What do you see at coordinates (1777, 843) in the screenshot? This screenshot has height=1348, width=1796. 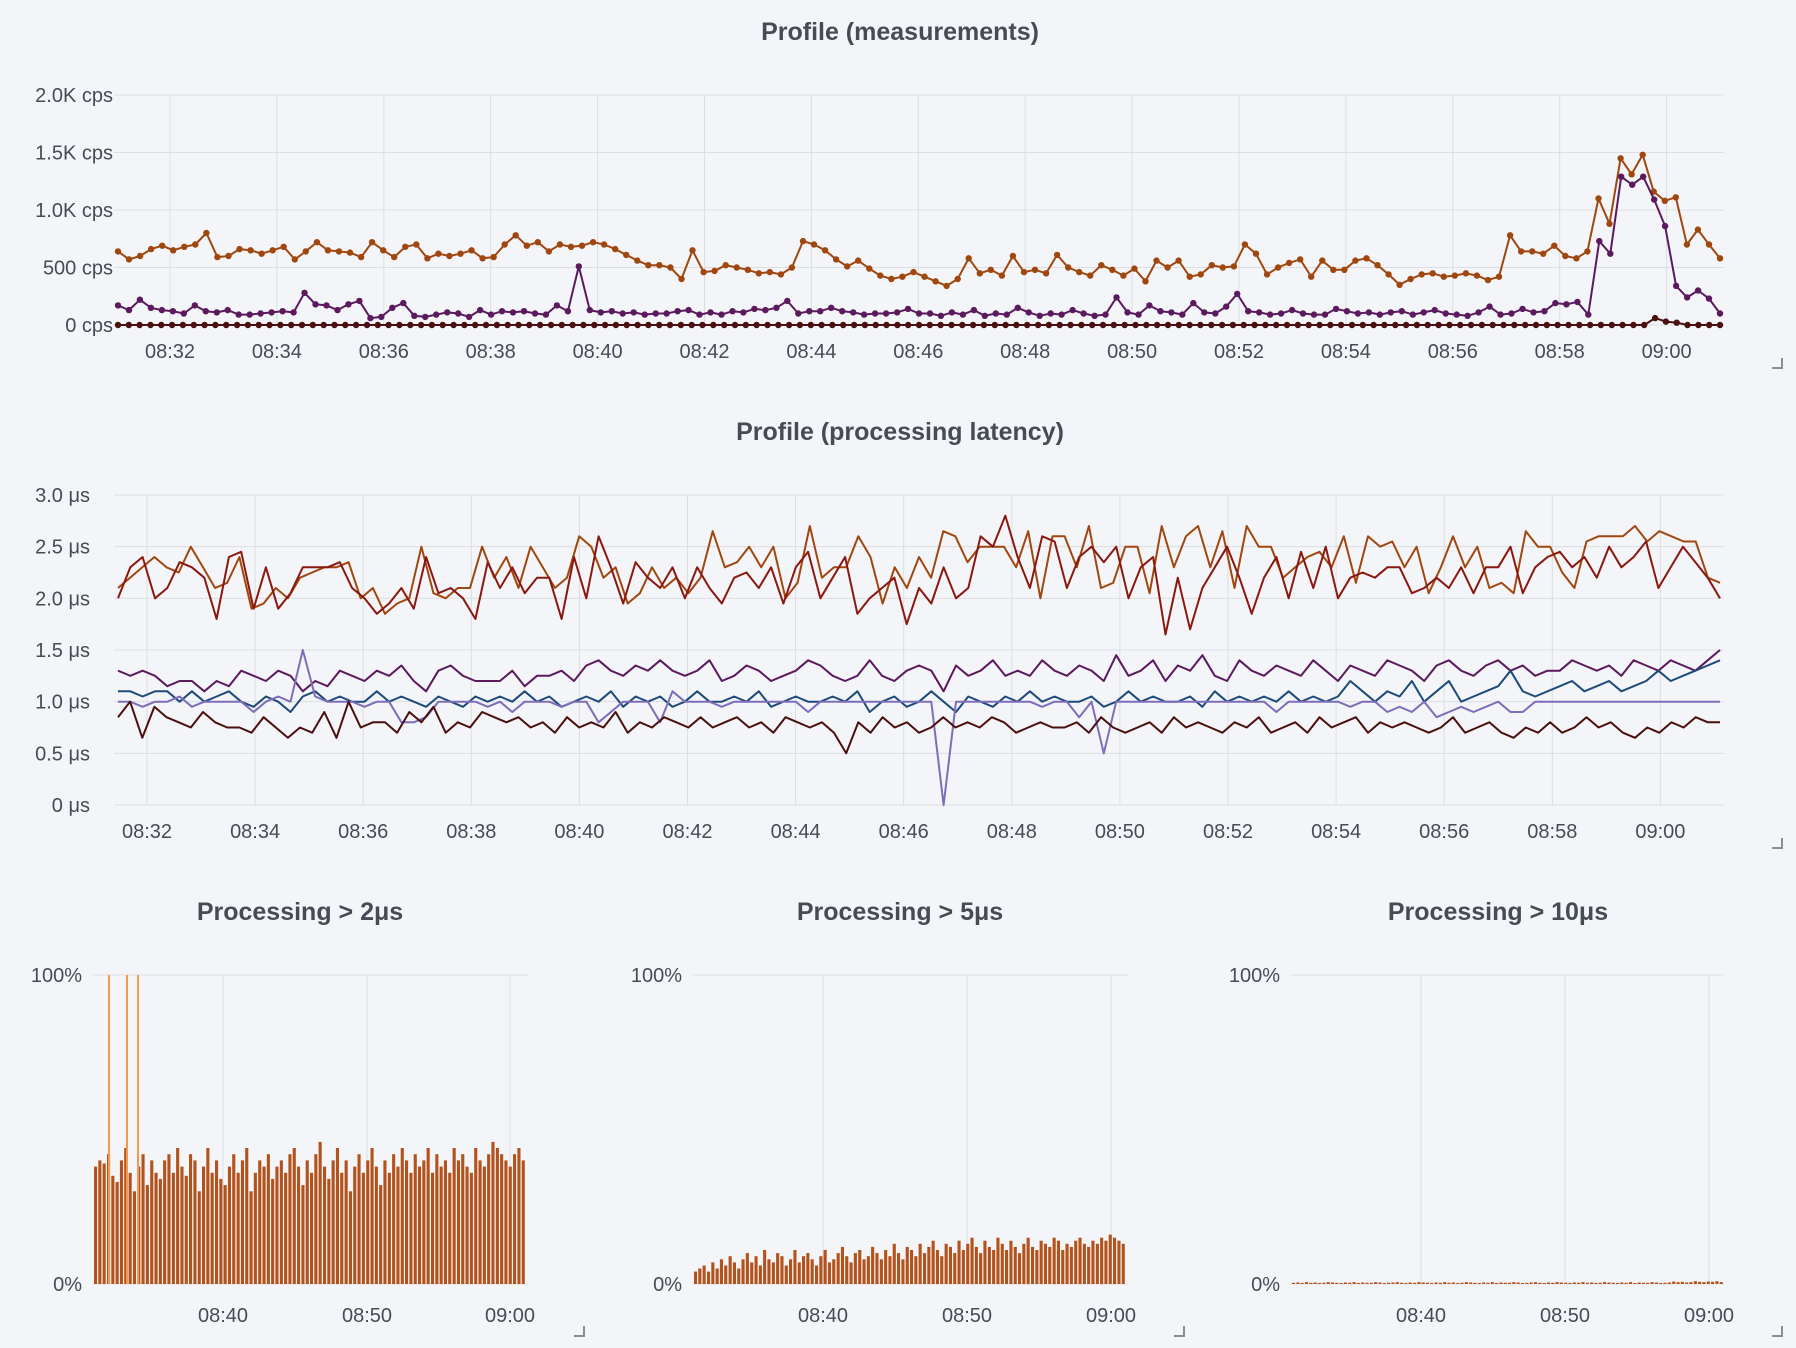 I see `resize-handle-latency` at bounding box center [1777, 843].